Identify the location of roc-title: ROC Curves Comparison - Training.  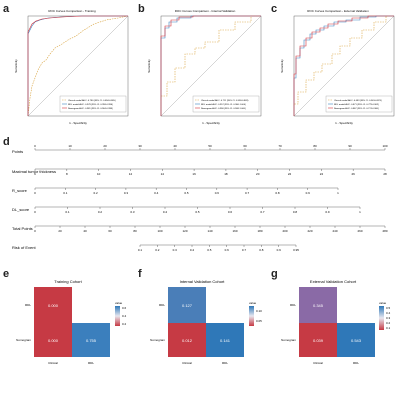
(72, 11).